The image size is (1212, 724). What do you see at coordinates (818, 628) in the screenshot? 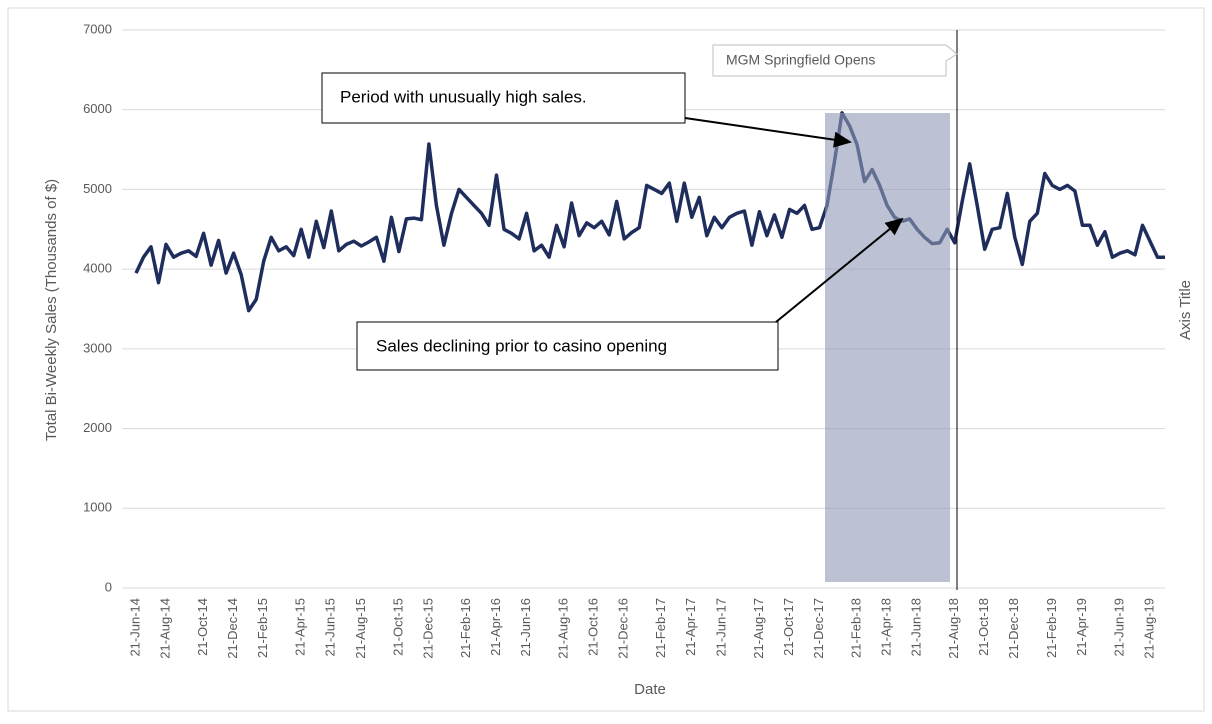
I see `x-tick-label: 21-Dec-17` at bounding box center [818, 628].